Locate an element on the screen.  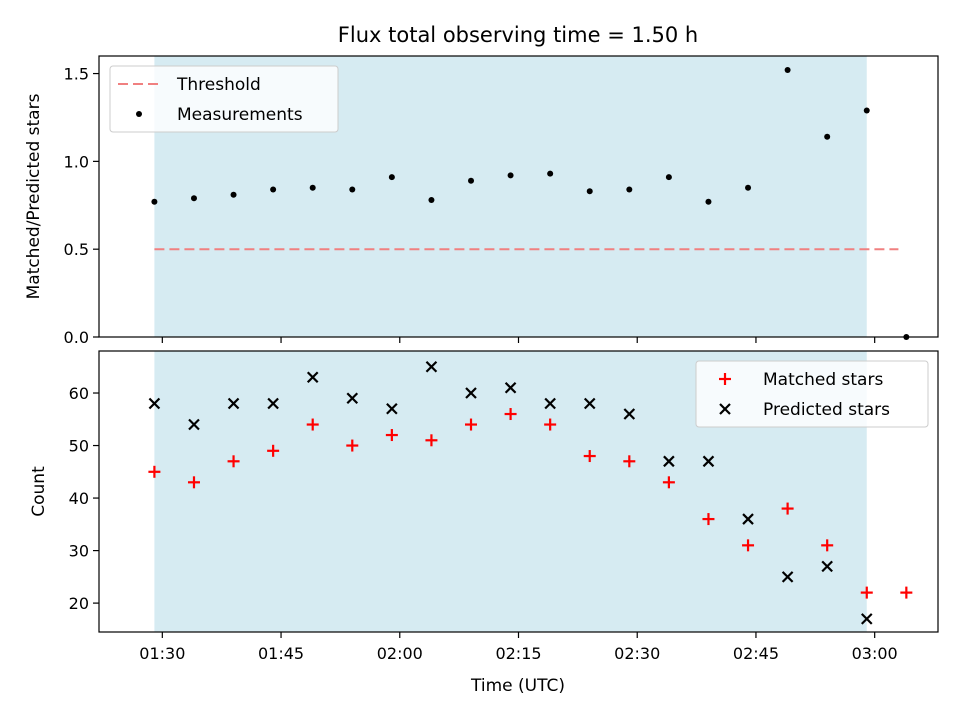
x-tick-label: 03:00 is located at coordinates (875, 653).